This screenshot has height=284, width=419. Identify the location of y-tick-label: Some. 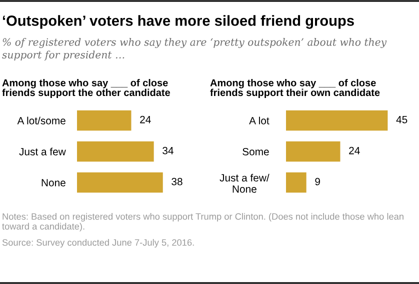
(255, 152).